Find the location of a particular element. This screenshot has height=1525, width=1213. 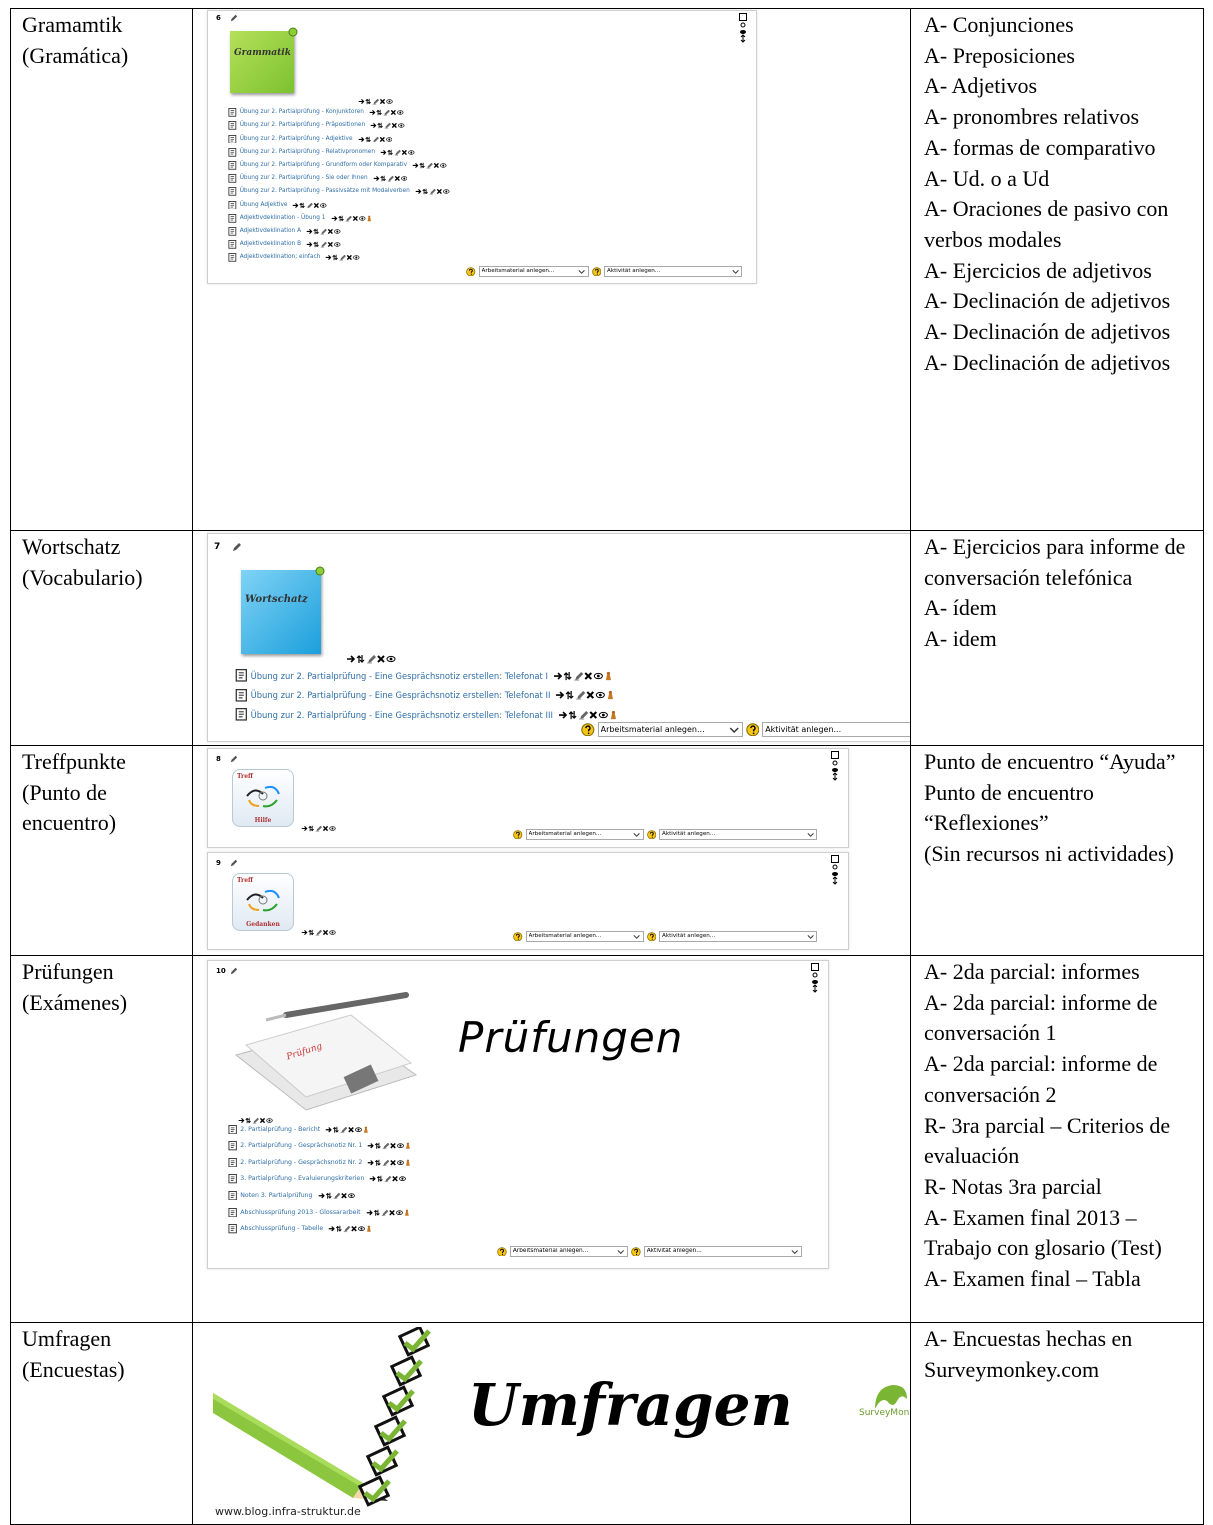

item: A- Ud. o a Ud is located at coordinates (987, 178).